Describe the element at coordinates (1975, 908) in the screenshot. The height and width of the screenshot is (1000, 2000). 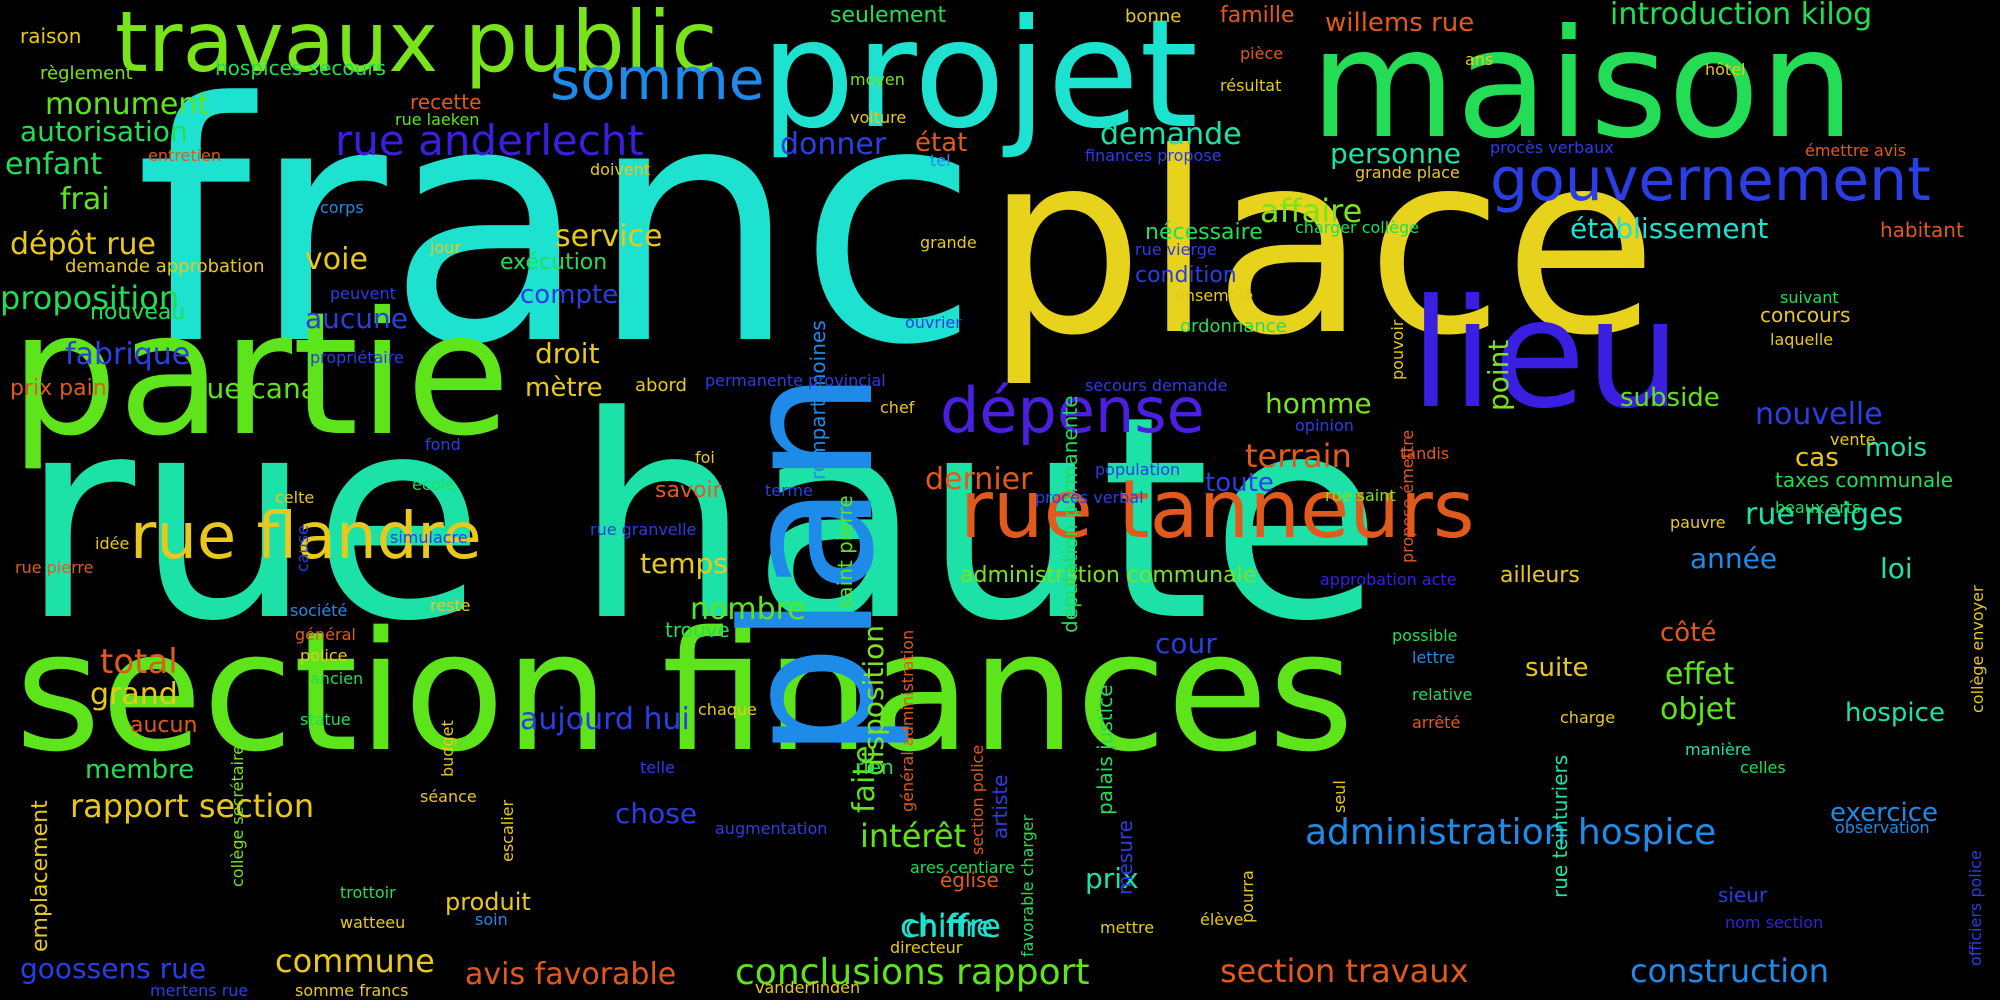
I see `word-officiers-police-139: officiers police` at that location.